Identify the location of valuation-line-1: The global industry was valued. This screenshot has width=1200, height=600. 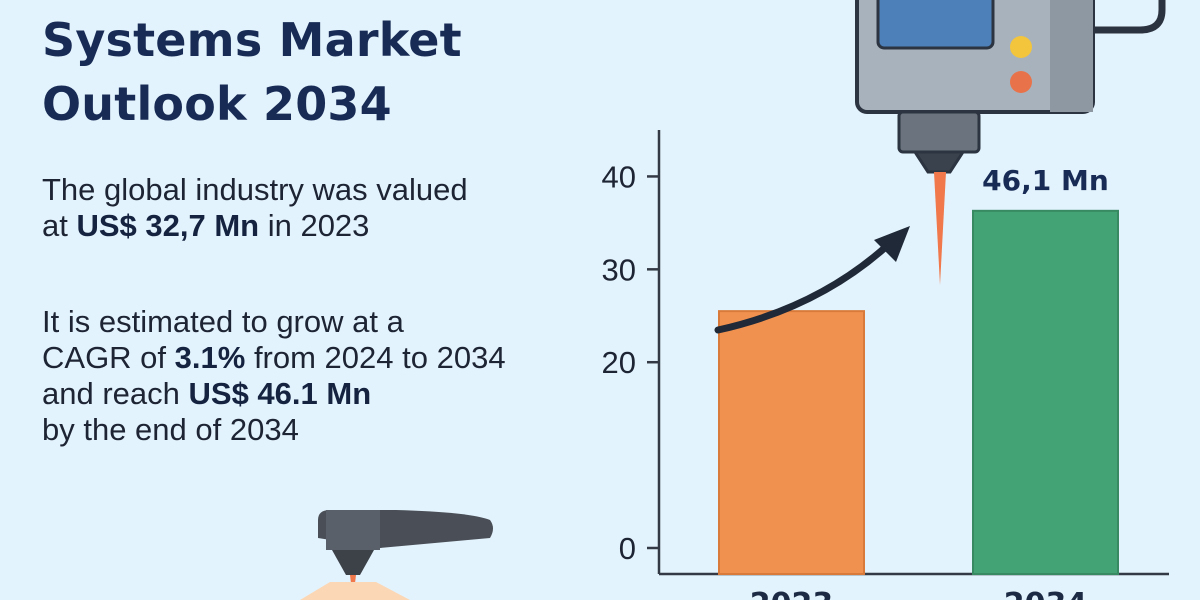
(255, 189).